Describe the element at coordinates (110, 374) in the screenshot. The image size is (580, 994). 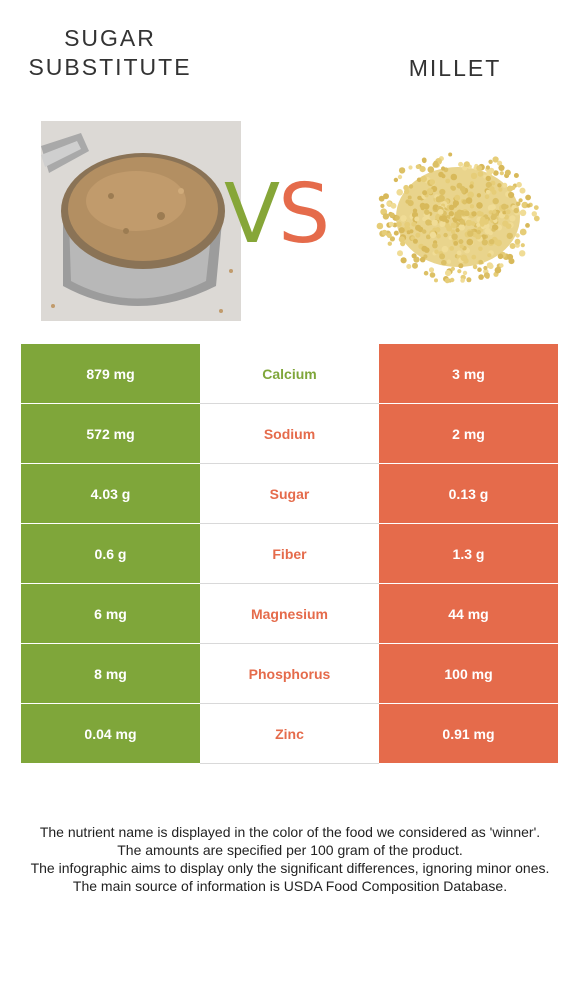
I see `left-value-cell: 879 mg` at that location.